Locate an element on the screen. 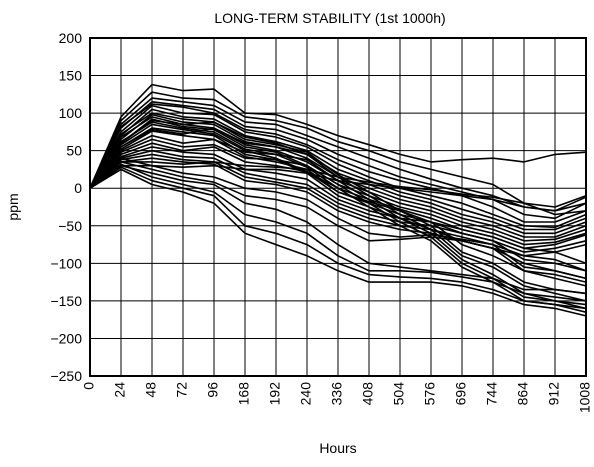 The image size is (594, 467). x-tick-label: 1008 is located at coordinates (585, 397).